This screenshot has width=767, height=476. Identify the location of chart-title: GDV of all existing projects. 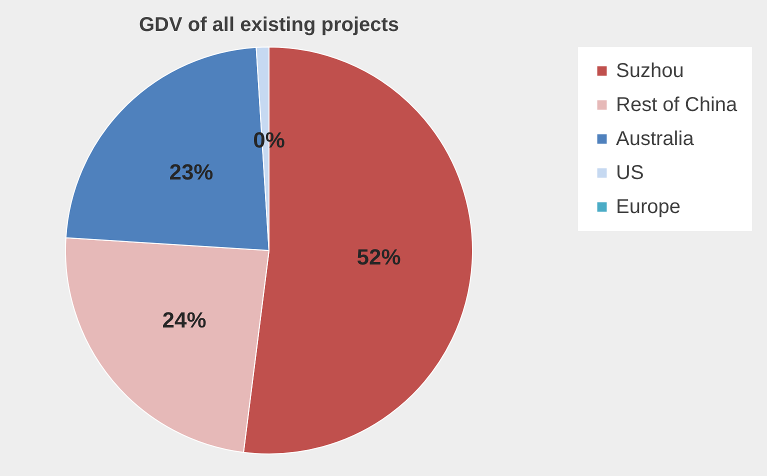
(269, 25).